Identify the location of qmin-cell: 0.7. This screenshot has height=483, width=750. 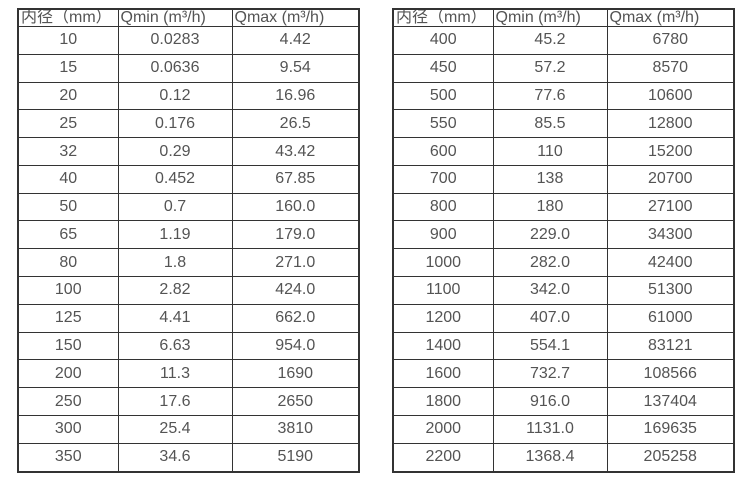
(175, 207).